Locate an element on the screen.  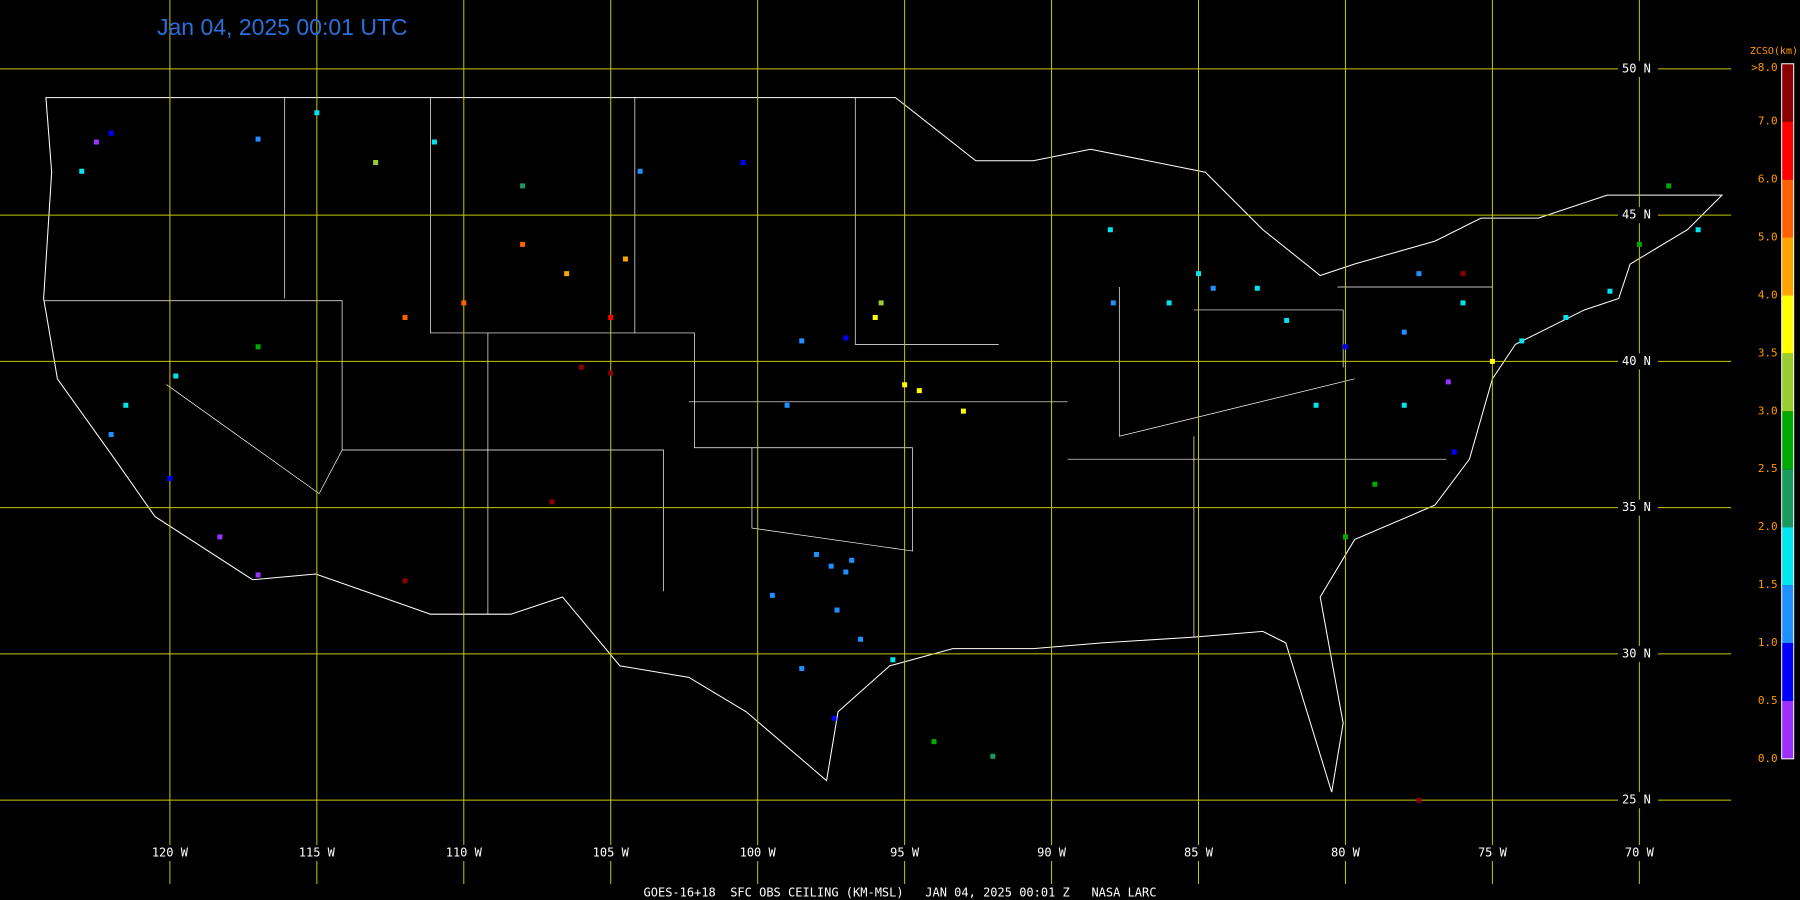
longitude-label: 120 W is located at coordinates (170, 853).